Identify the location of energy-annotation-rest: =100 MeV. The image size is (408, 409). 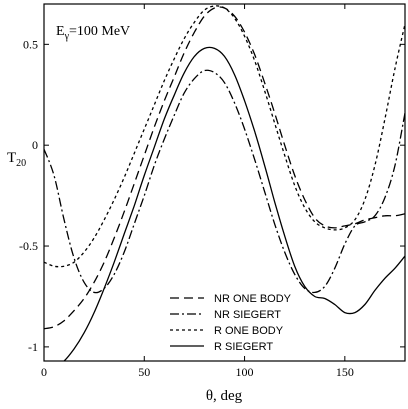
(99, 31).